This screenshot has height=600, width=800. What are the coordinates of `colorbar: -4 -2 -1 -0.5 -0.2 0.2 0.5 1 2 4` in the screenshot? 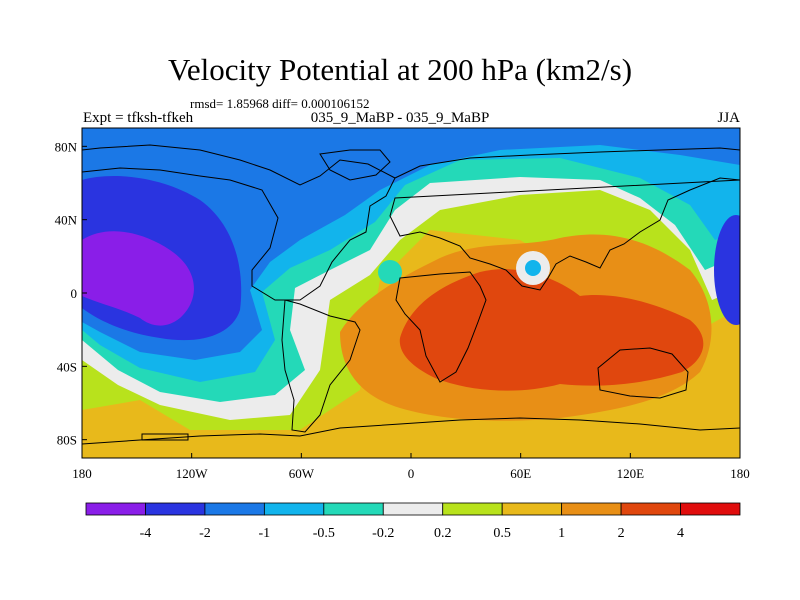 It's located at (413, 521).